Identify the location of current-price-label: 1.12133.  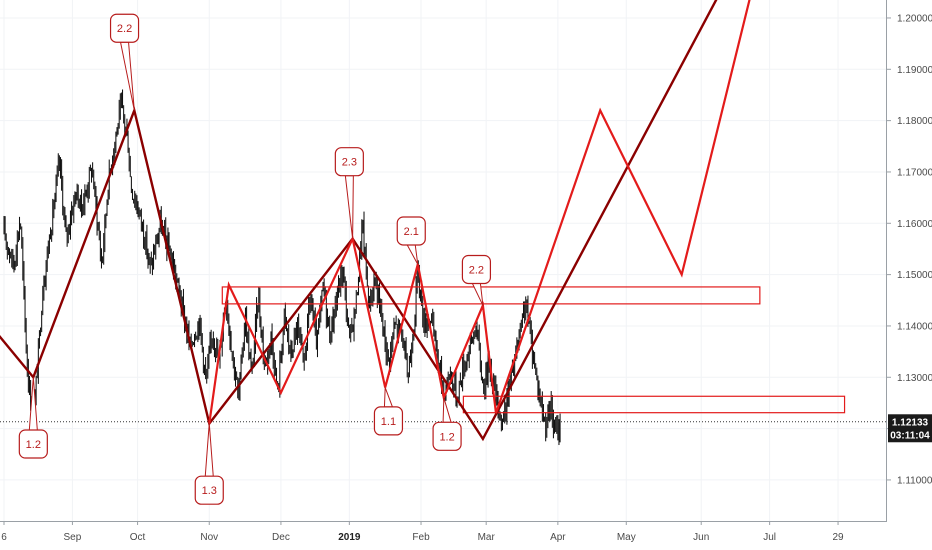
(910, 422).